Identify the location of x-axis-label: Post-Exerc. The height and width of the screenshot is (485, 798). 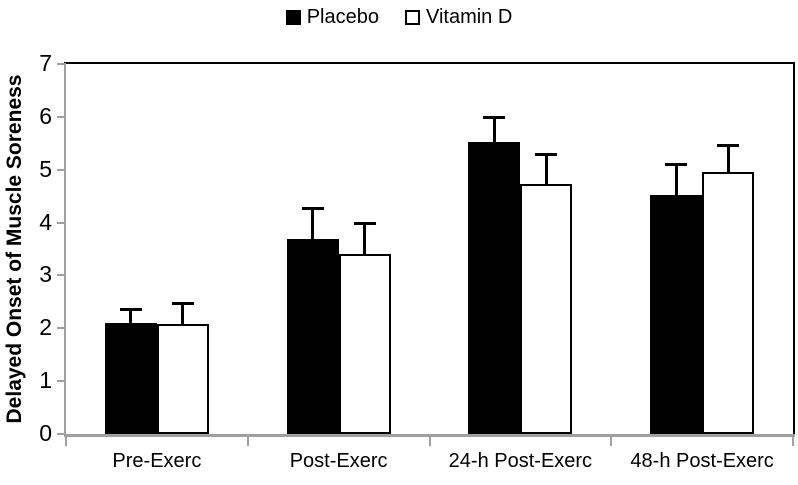
(338, 461).